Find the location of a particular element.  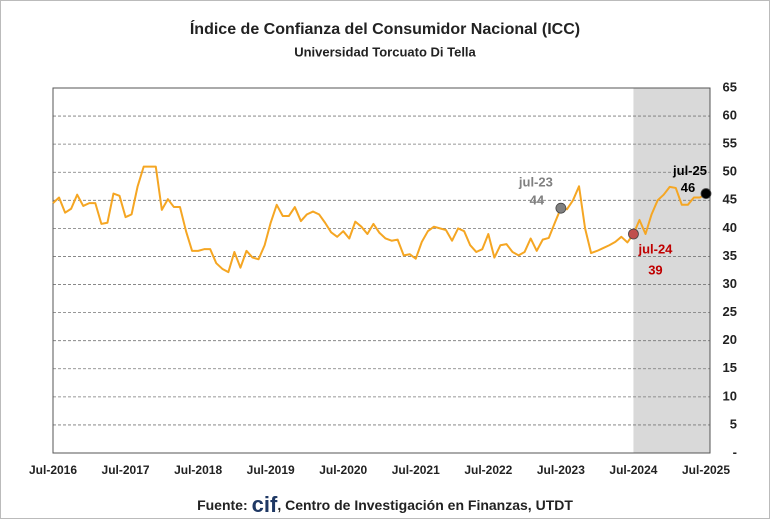

y-tick-label: 30 is located at coordinates (730, 283).